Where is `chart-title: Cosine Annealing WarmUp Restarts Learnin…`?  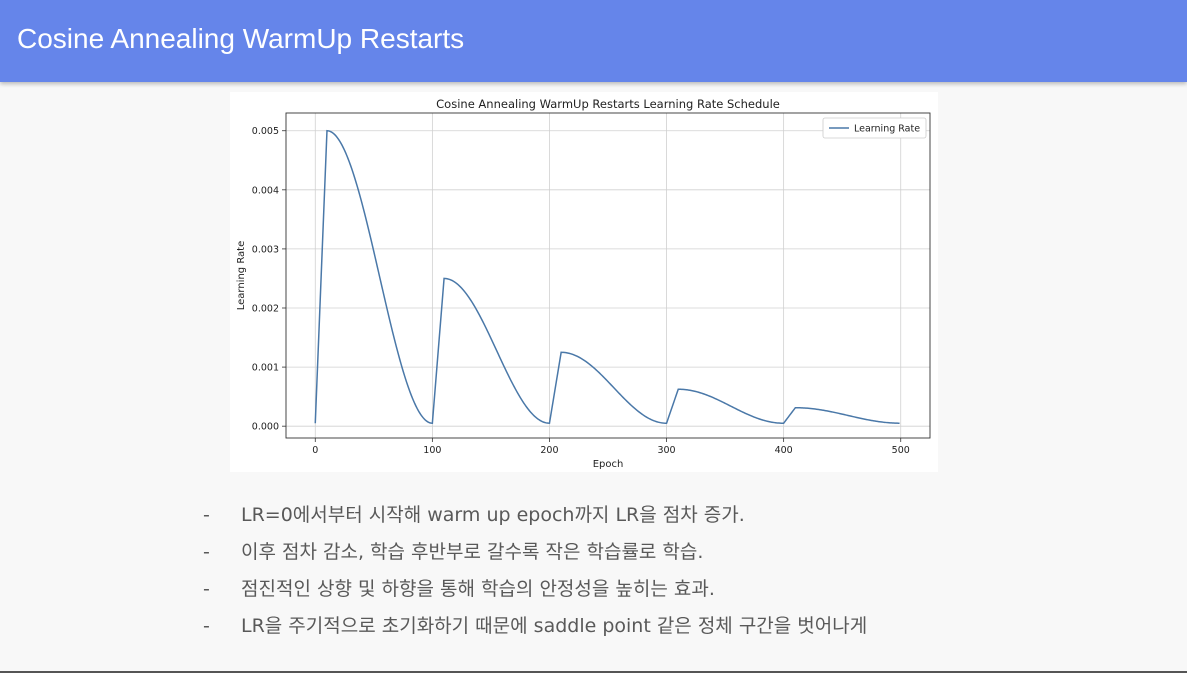 chart-title: Cosine Annealing WarmUp Restarts Learnin… is located at coordinates (608, 104).